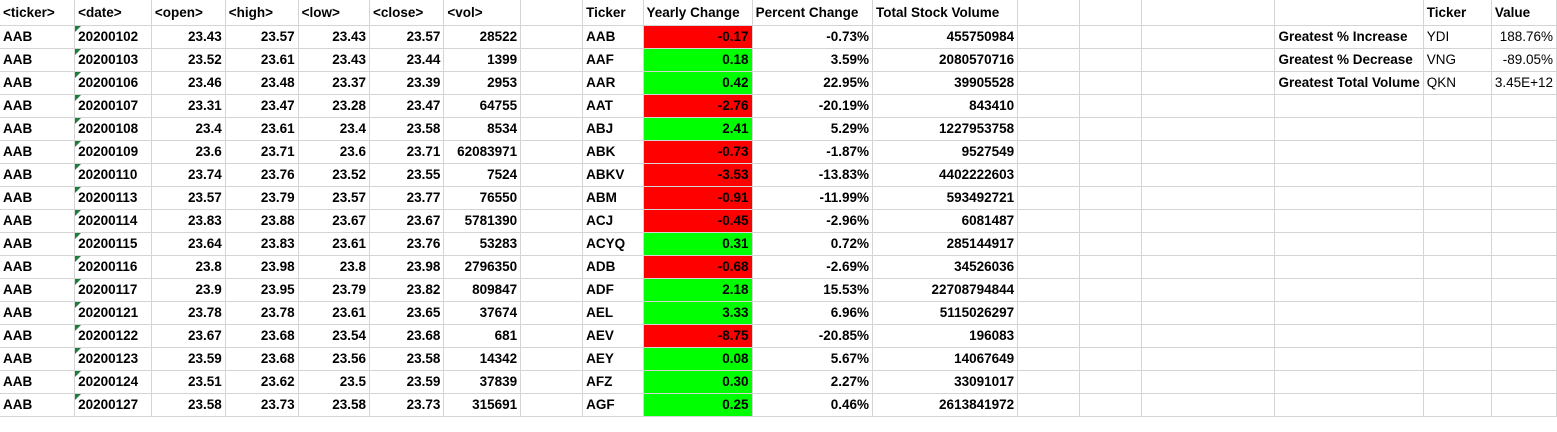  Describe the element at coordinates (698, 129) in the screenshot. I see `yearly-change-cell: 2.41` at that location.